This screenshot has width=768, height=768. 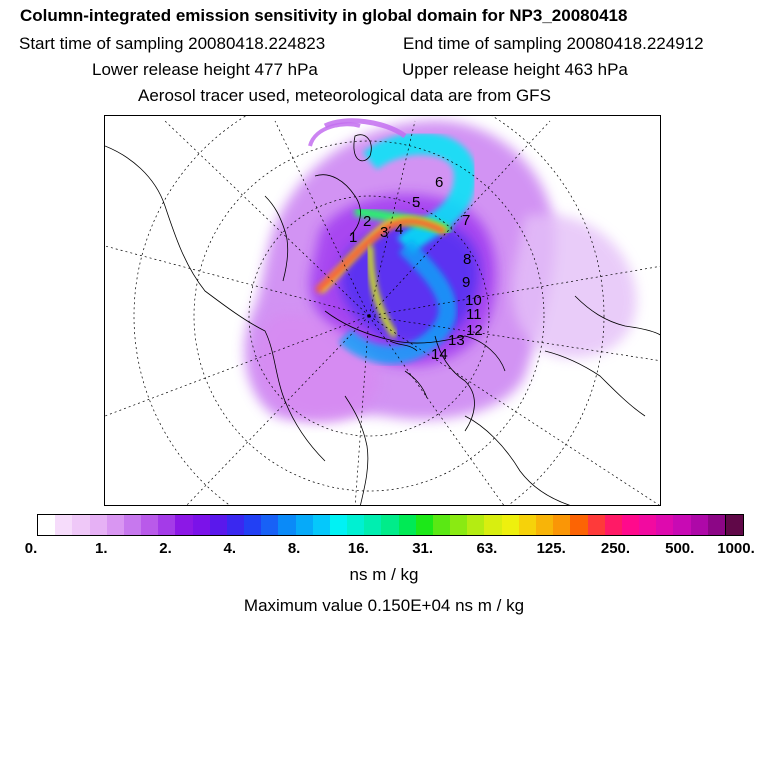 I want to click on colorbar-tick-label: 2., so click(x=165, y=548).